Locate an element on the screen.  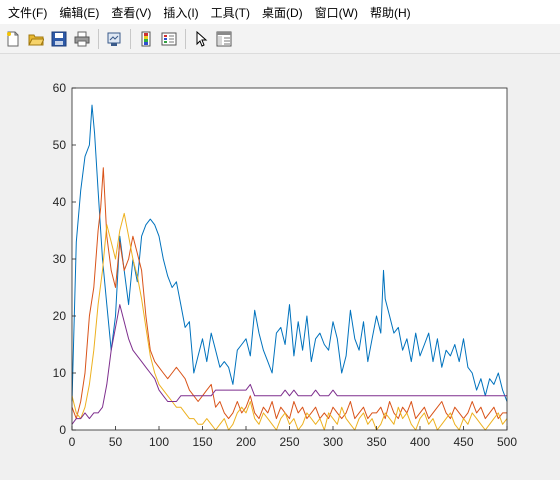
x-axis: 0 50 100 150 200 250 300 350 400 450 500 is located at coordinates (293, 437).